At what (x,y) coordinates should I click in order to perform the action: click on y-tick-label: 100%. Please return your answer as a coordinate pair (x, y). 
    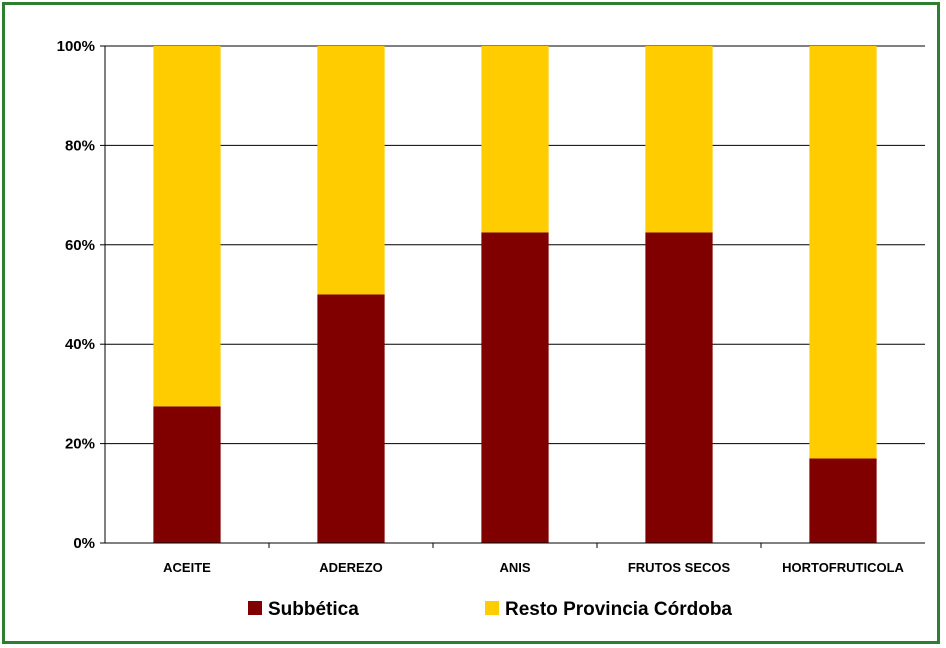
    Looking at the image, I should click on (76, 46).